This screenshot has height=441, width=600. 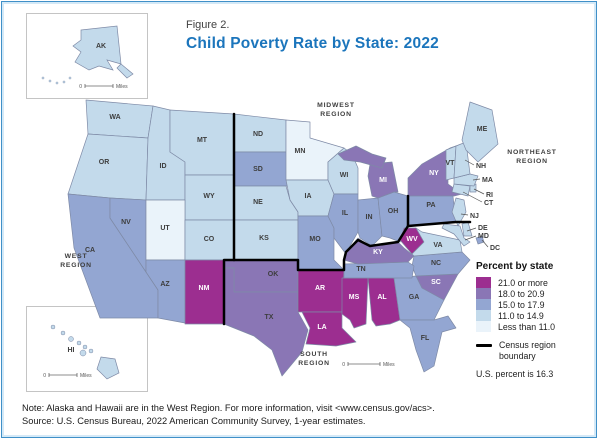 I want to click on state-wy-label: WY, so click(x=209, y=196).